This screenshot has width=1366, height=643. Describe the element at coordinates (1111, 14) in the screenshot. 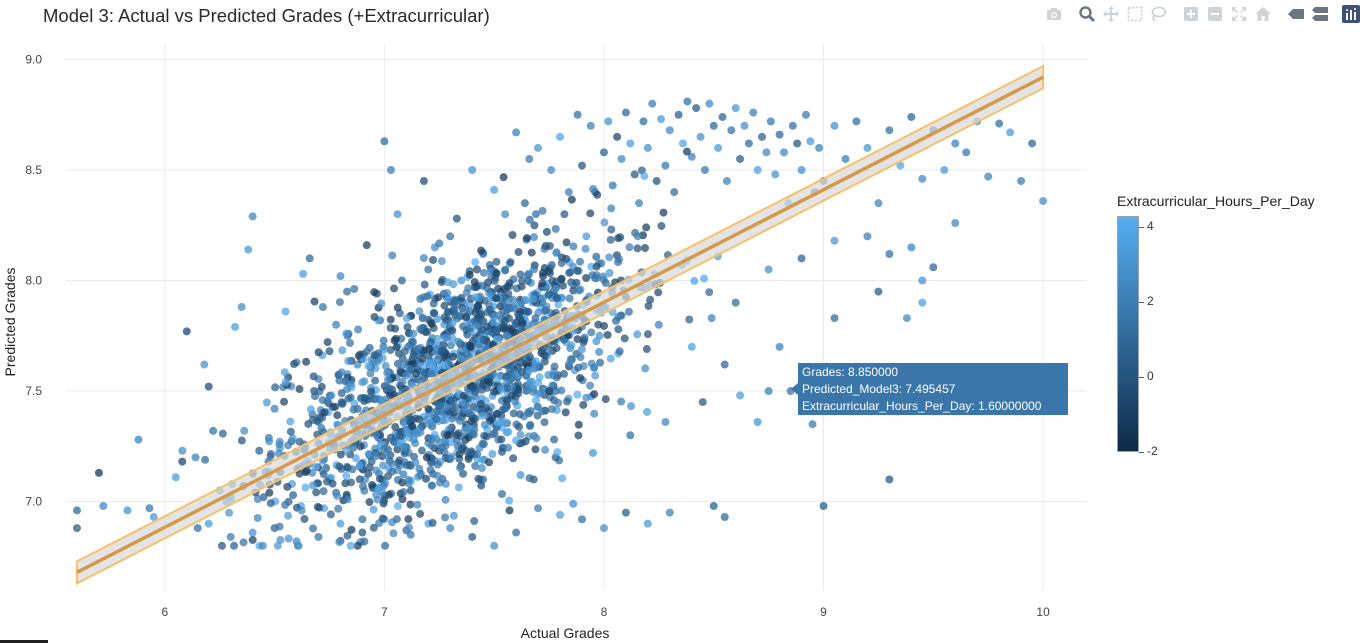

I see `pan-icon` at that location.